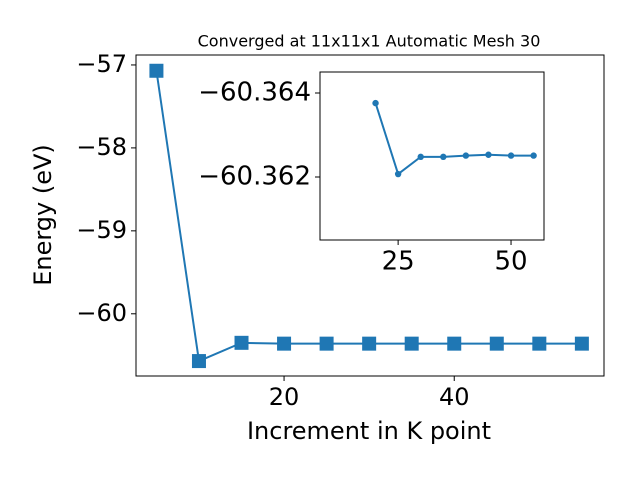 This screenshot has width=640, height=480. Describe the element at coordinates (369, 431) in the screenshot. I see `x-axis-label: Increment in K point` at that location.